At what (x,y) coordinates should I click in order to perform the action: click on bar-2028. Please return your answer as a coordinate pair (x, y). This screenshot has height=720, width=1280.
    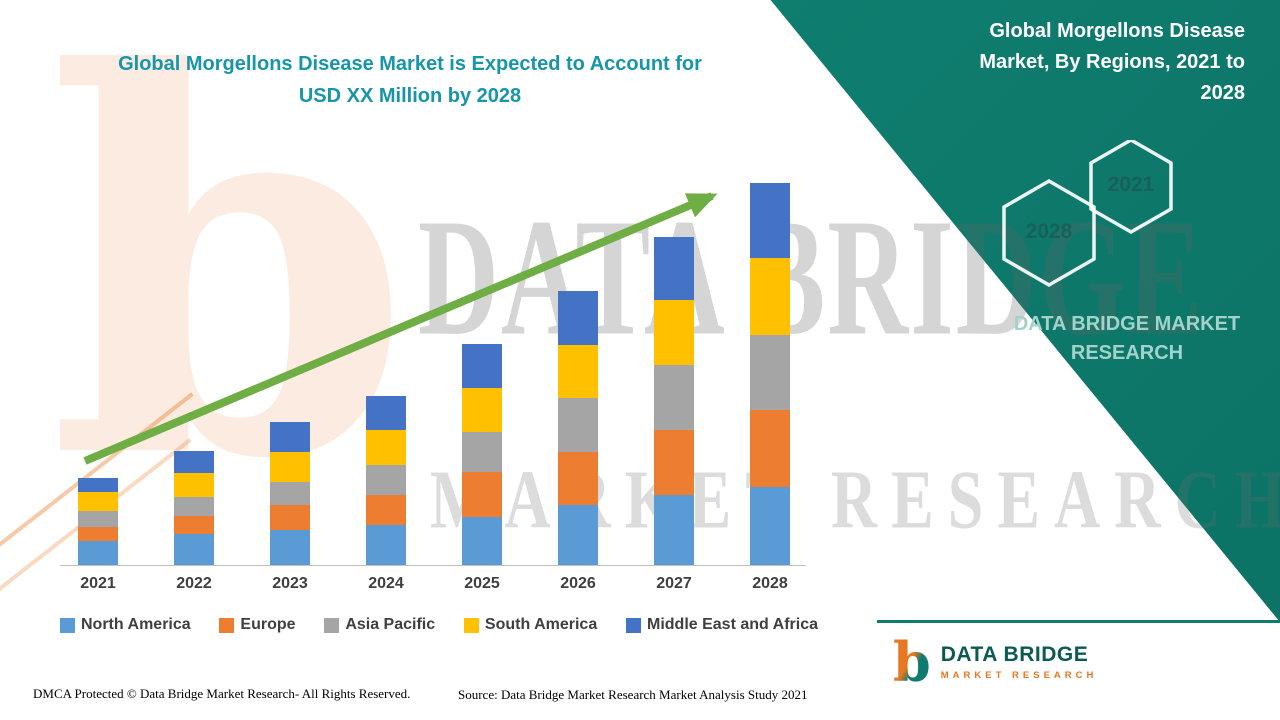
    Looking at the image, I should click on (770, 374).